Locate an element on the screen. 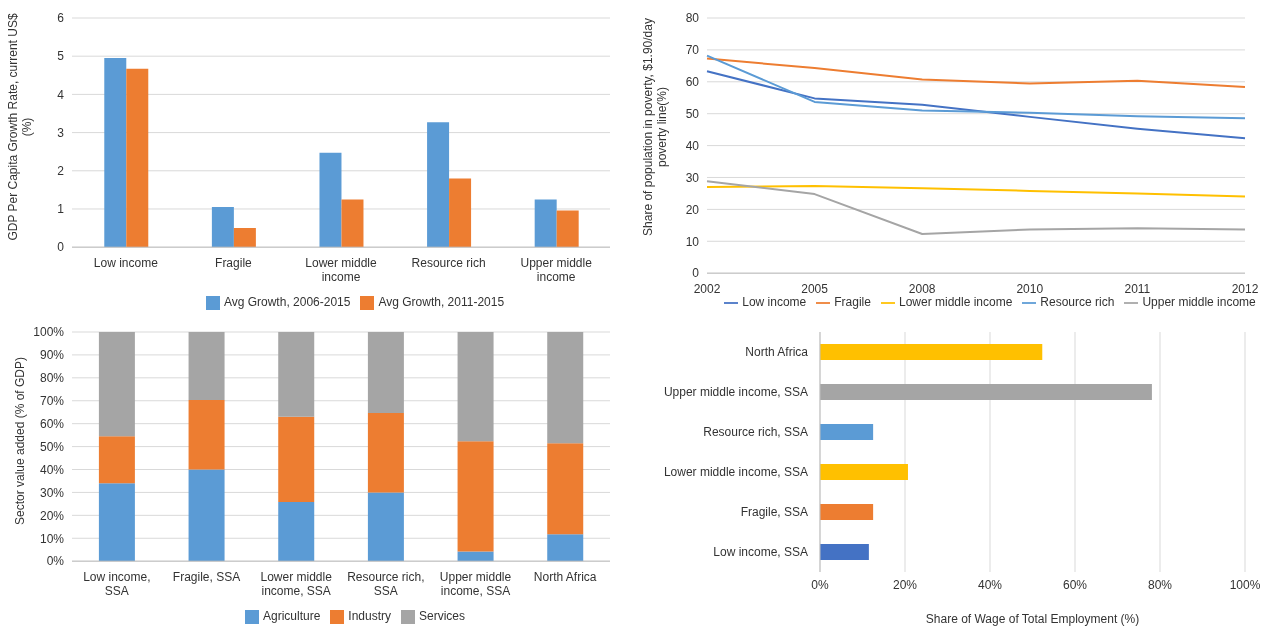 The image size is (1270, 628). x-tick-label: 0% is located at coordinates (820, 584).